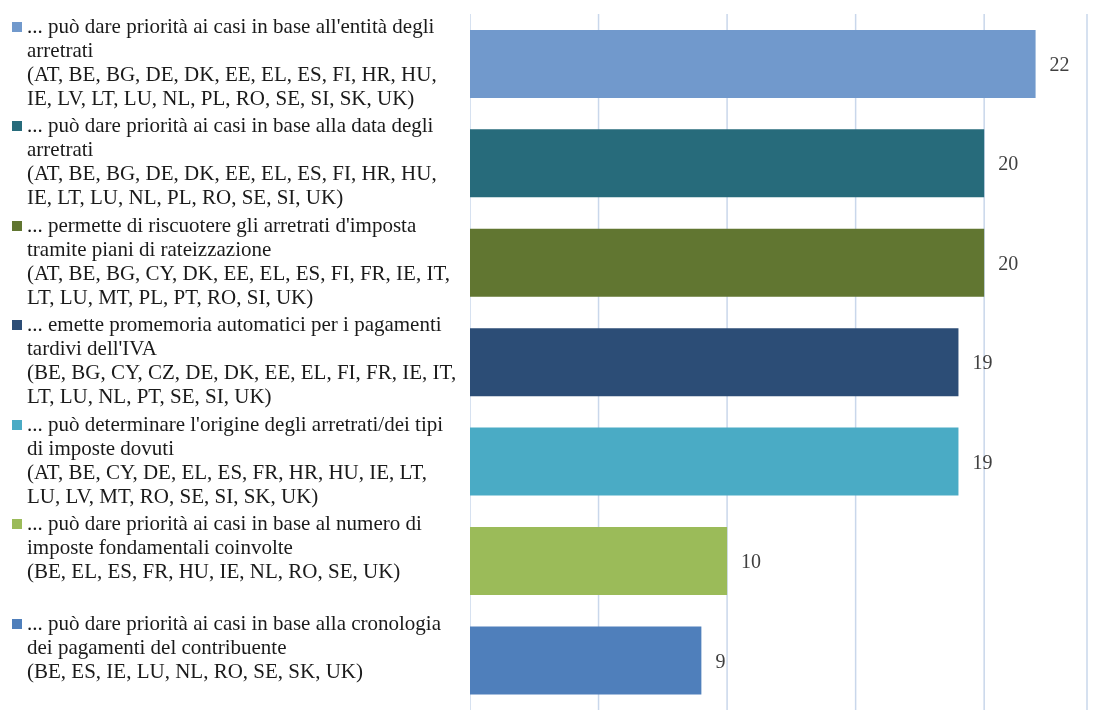 This screenshot has width=1098, height=710. I want to click on data-label: 22, so click(1059, 64).